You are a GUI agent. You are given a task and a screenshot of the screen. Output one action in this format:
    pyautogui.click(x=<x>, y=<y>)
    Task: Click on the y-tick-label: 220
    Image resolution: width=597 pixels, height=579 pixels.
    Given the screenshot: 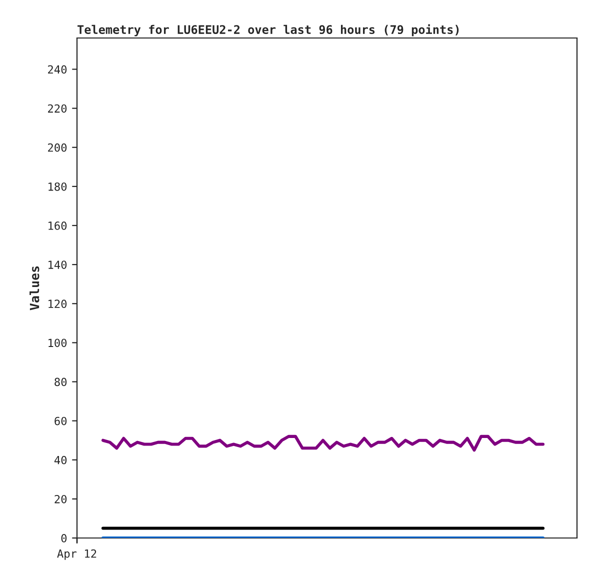 What is the action you would take?
    pyautogui.click(x=57, y=108)
    